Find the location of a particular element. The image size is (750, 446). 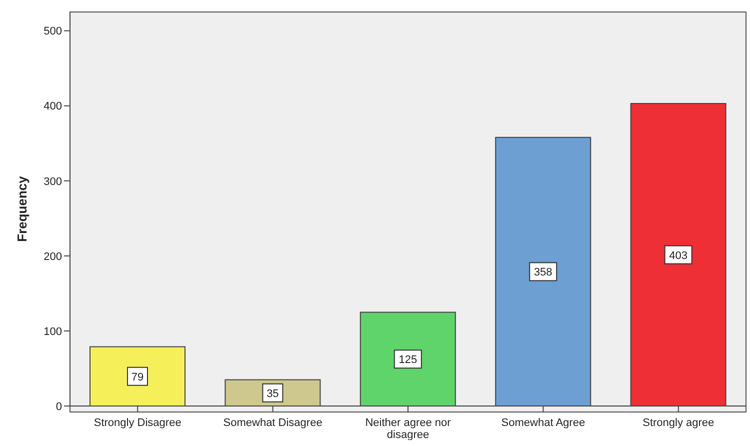

y-tick-label: 300 is located at coordinates (53, 182).